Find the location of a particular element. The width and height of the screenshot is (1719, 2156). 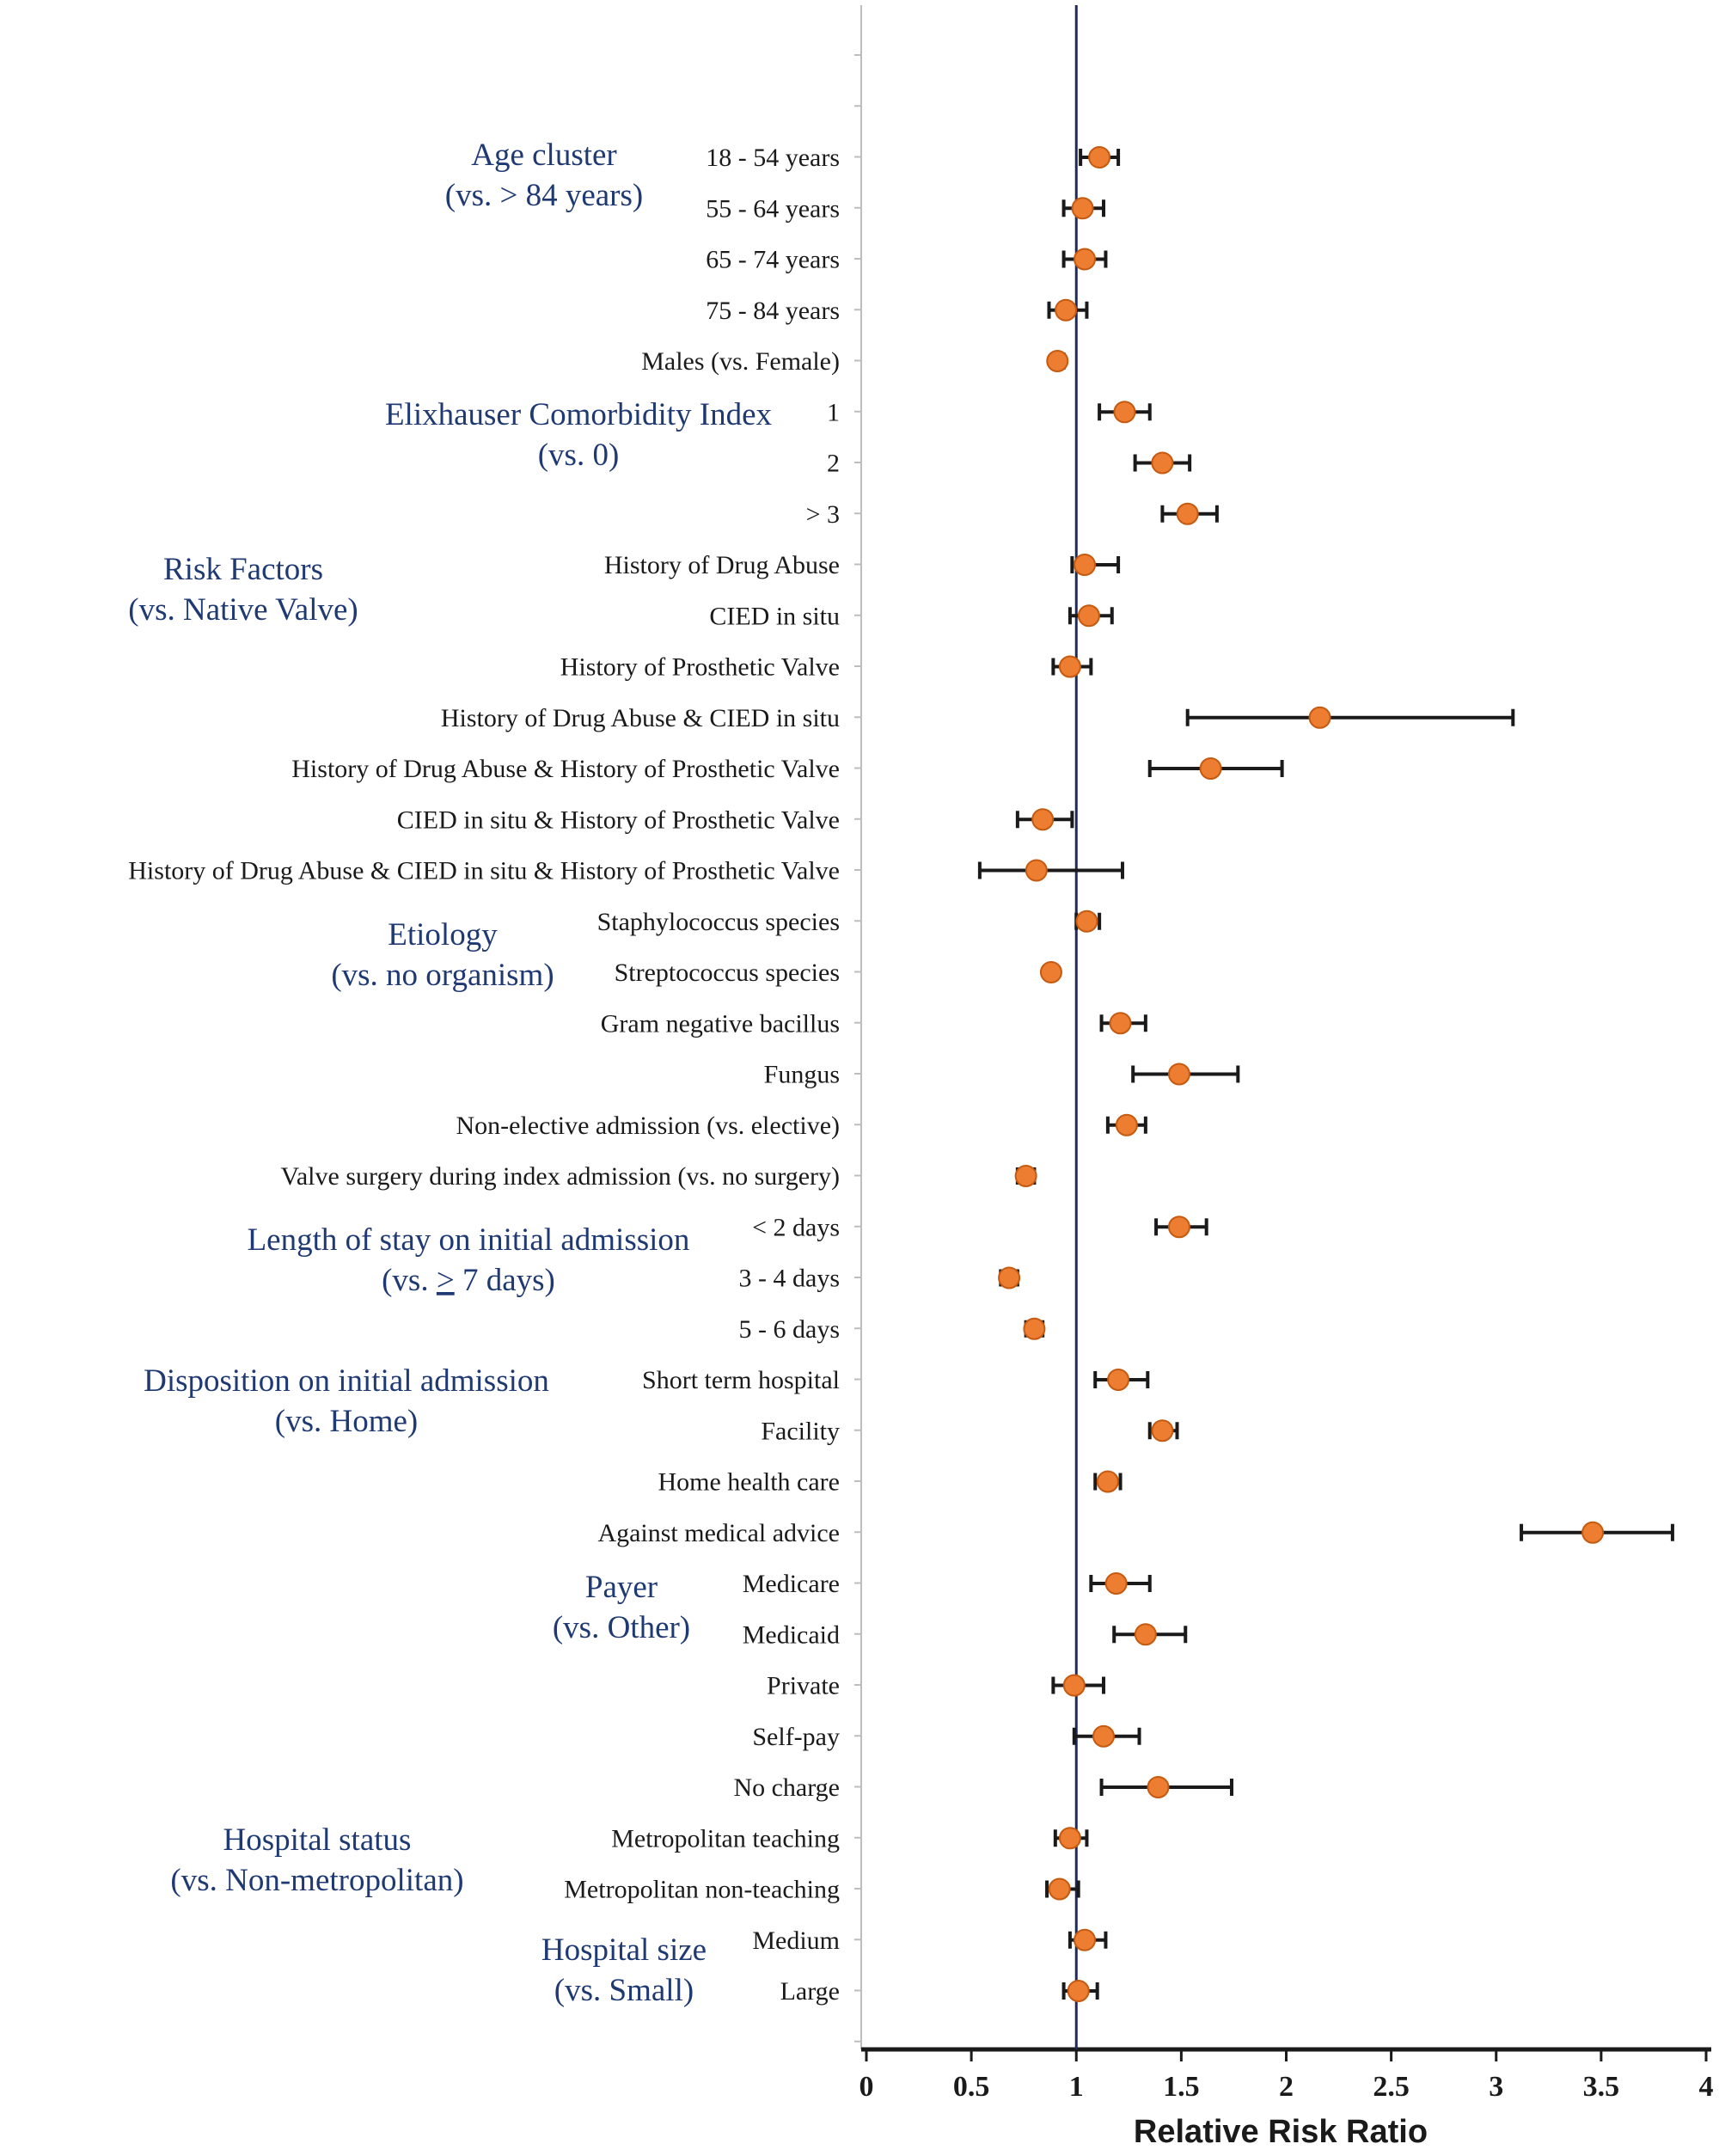

row-label: Large is located at coordinates (810, 1991).